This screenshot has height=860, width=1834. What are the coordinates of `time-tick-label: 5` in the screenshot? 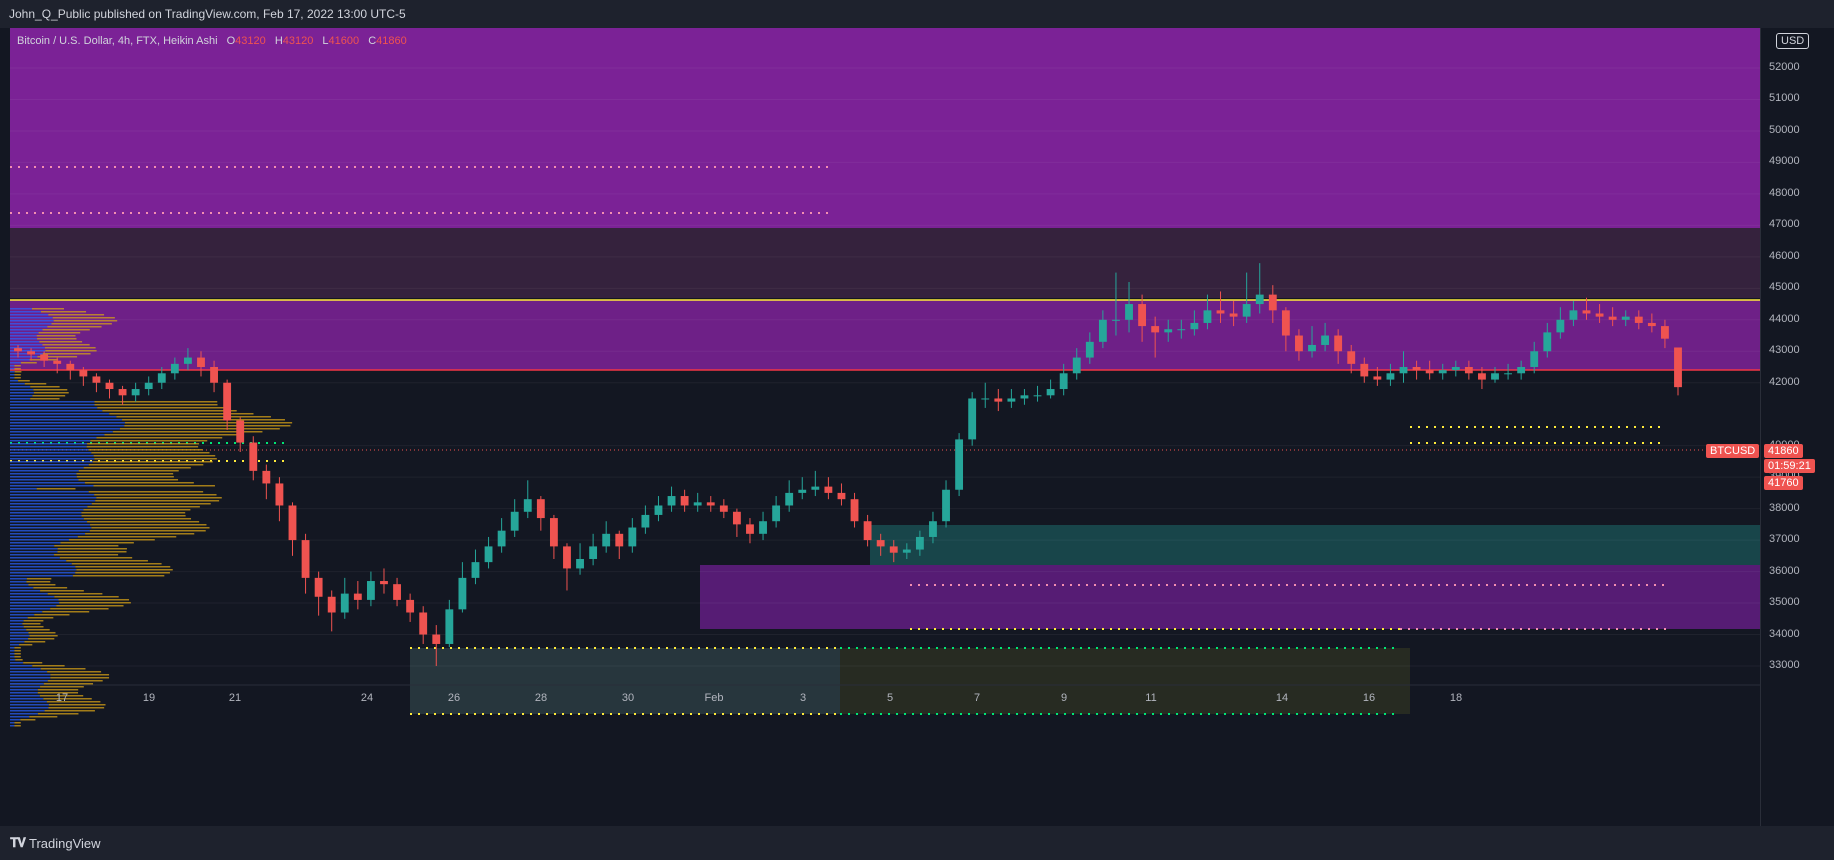 It's located at (890, 698).